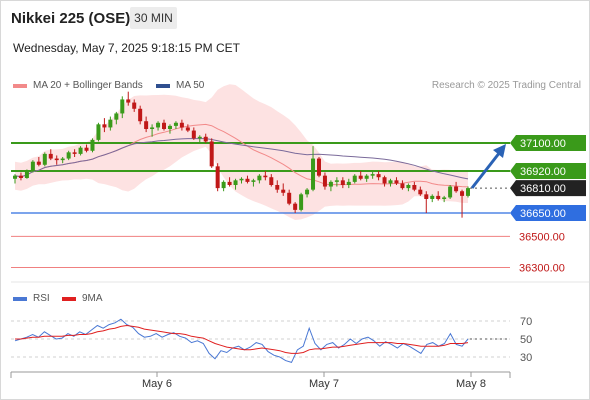 Image resolution: width=590 pixels, height=400 pixels. I want to click on chart-header: Nikkei 225 (OSE) 30 MIN, so click(295, 18).